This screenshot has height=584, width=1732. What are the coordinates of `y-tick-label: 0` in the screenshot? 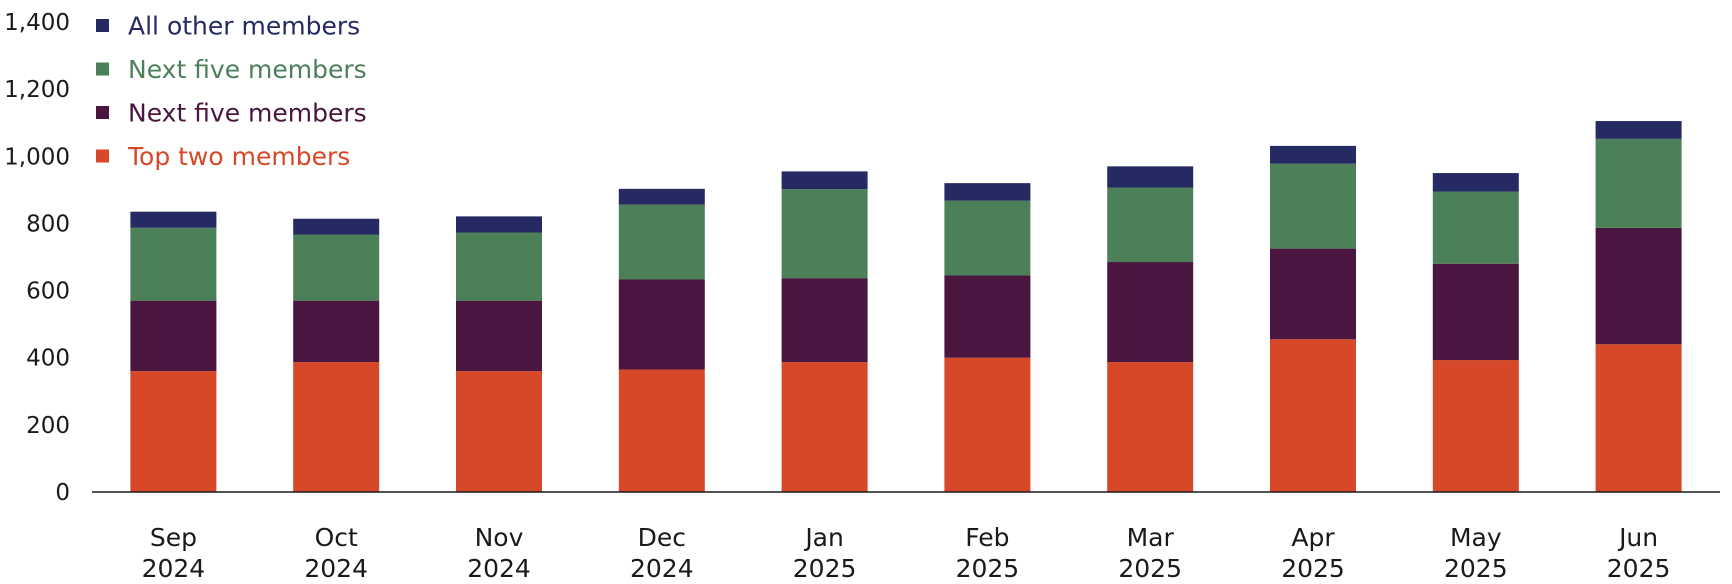 It's located at (62, 493).